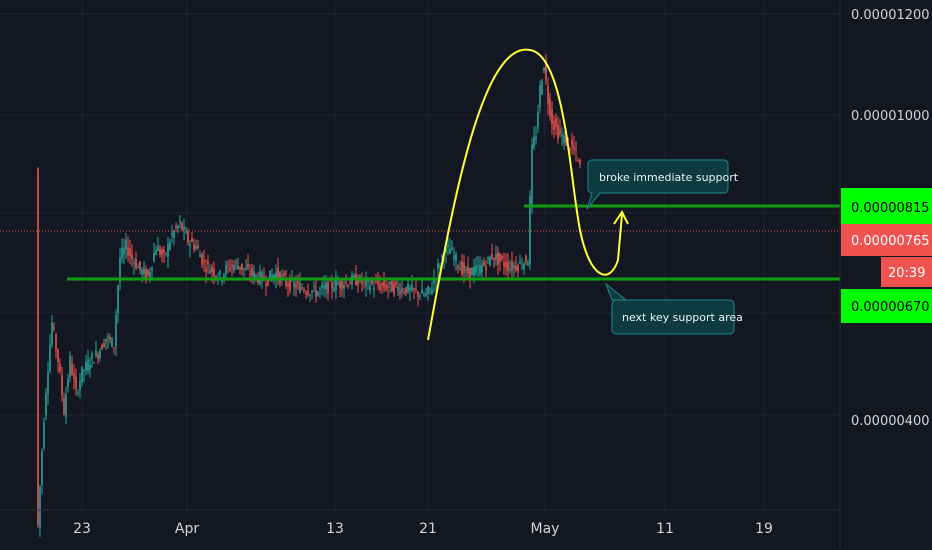  What do you see at coordinates (890, 241) in the screenshot?
I see `current-price-badge-label: 0.00000765` at bounding box center [890, 241].